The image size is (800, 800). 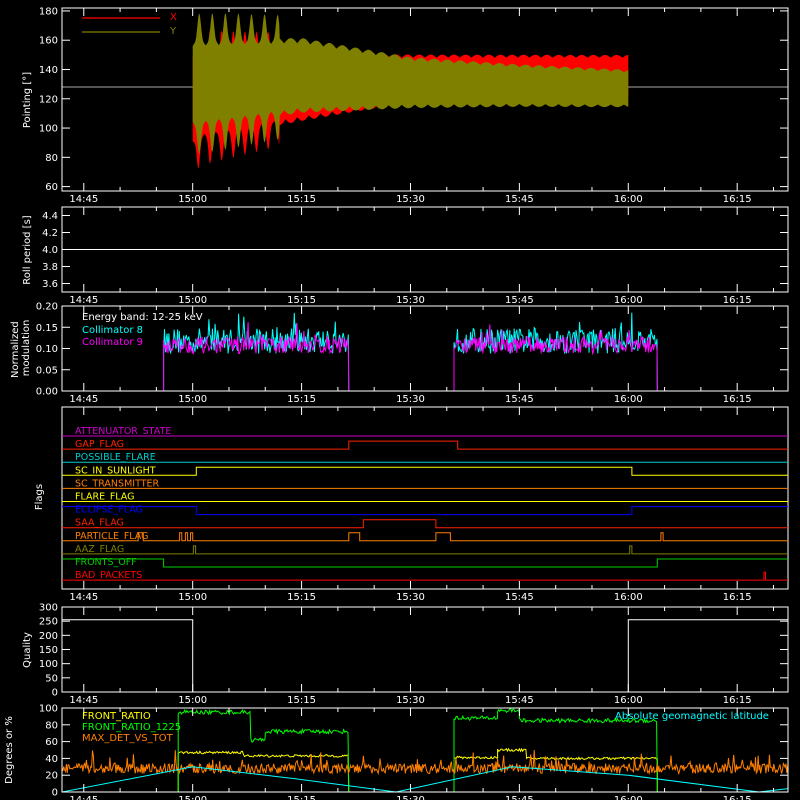 What do you see at coordinates (128, 738) in the screenshot?
I see `legend-label-max-det-vs-tot: MAX_DET_VS_TOT` at bounding box center [128, 738].